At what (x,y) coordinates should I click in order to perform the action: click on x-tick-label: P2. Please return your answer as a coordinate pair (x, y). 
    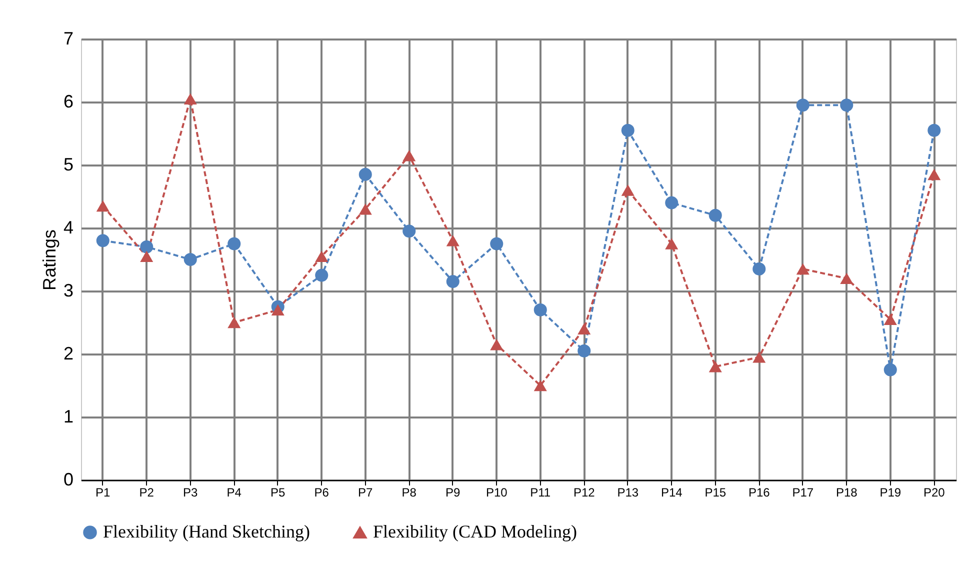
    Looking at the image, I should click on (146, 493).